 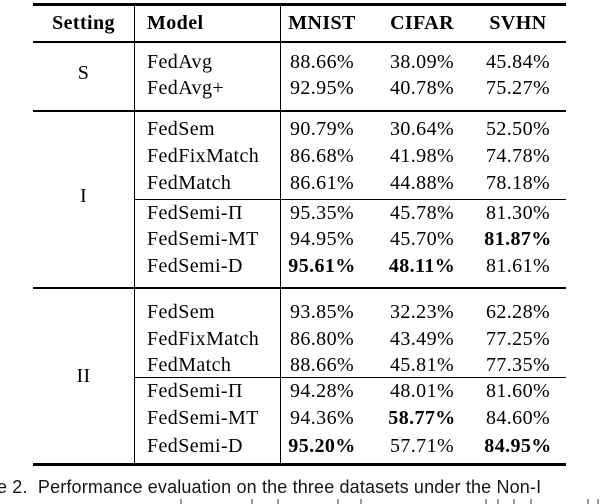 I want to click on value-cell: 43.49%, so click(x=422, y=338).